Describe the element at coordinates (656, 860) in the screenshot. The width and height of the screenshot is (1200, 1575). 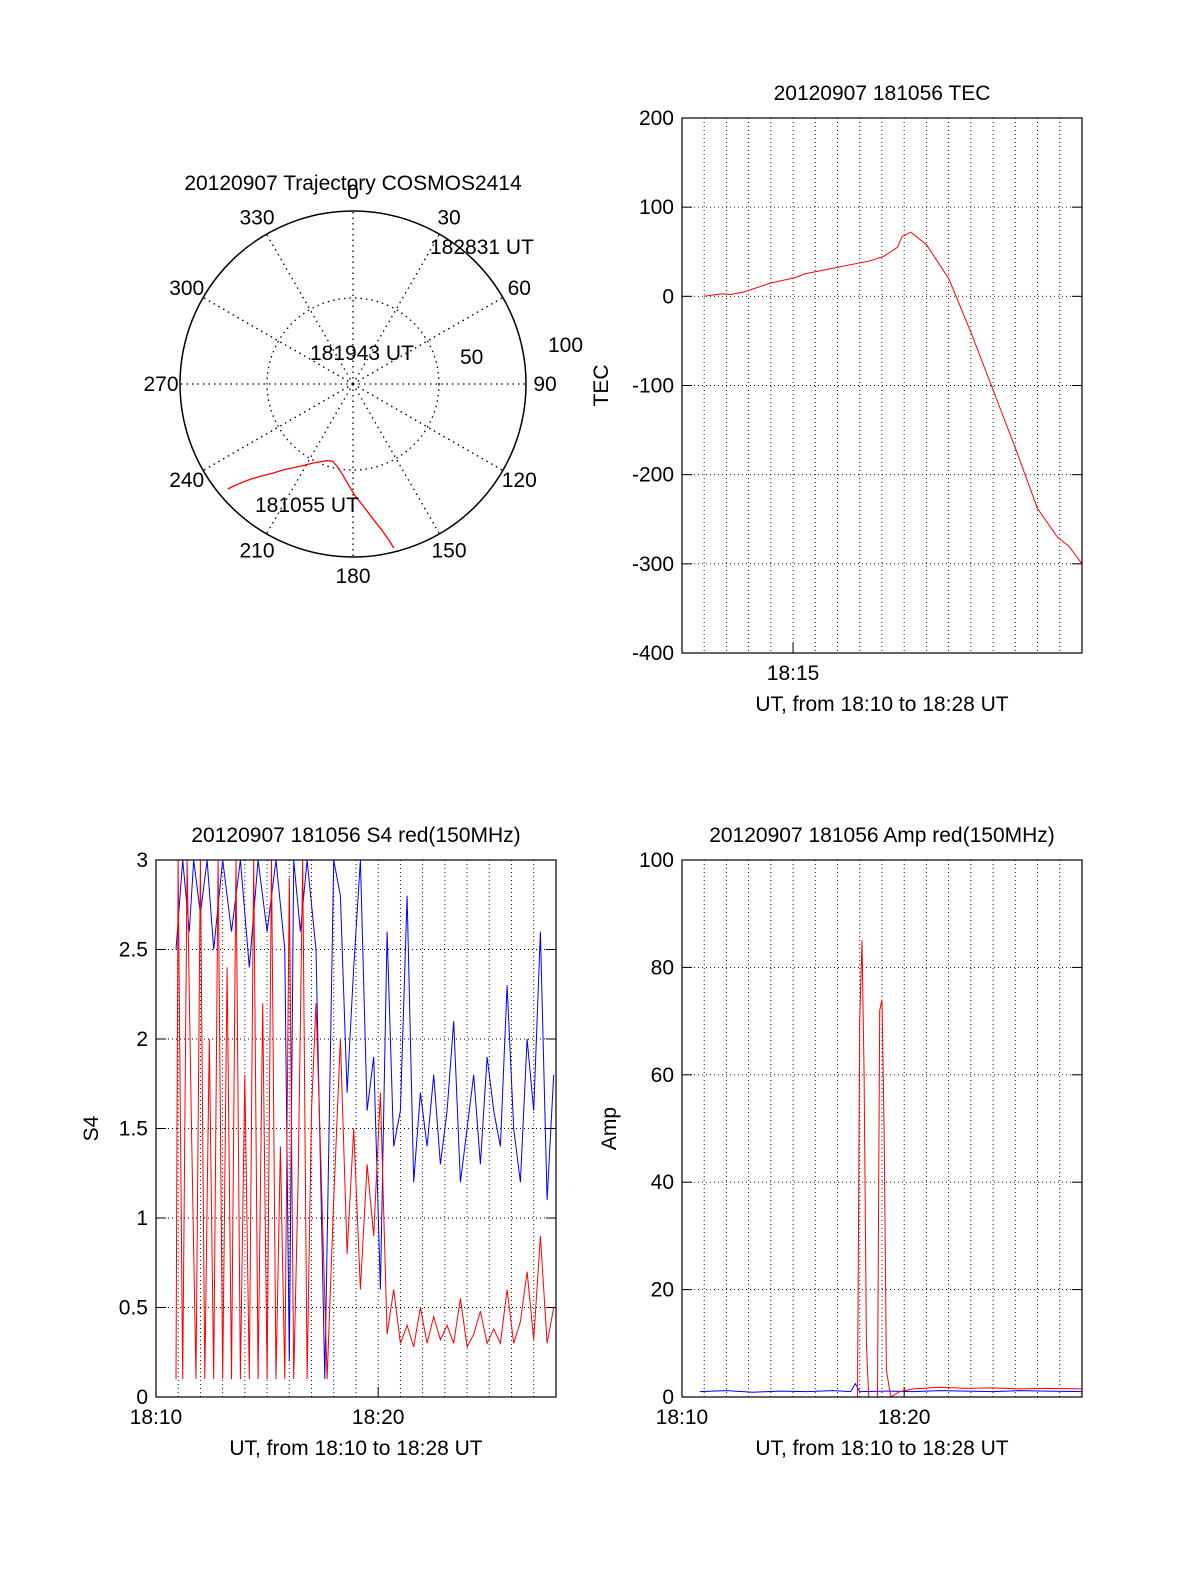
I see `amp-ytick-label: 100` at that location.